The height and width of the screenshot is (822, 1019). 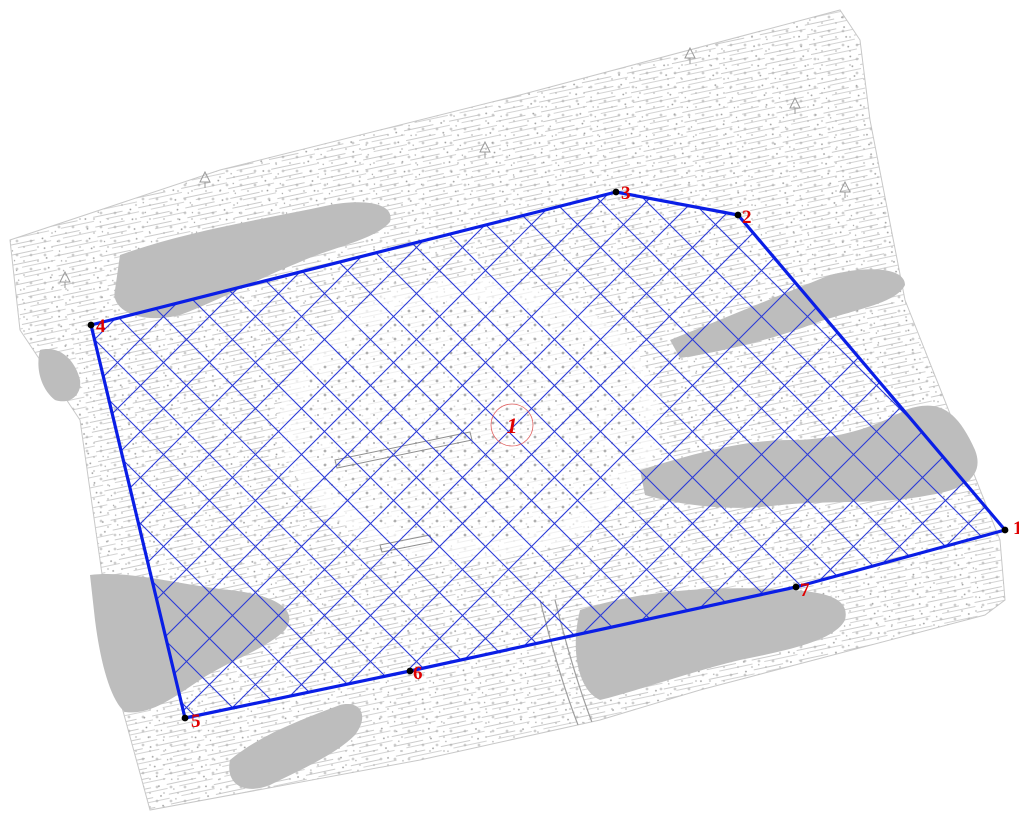 I want to click on vertex-label: 1, so click(x=1016, y=528).